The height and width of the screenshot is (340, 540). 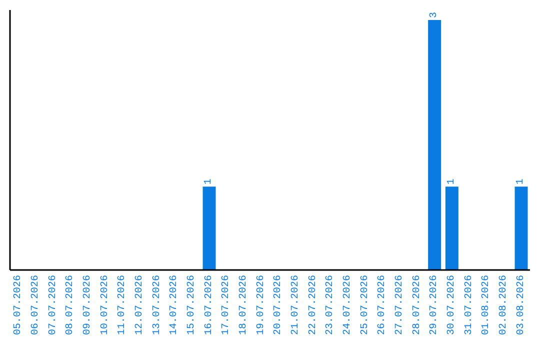 I want to click on x-tick-label: 26.07.2026, so click(x=382, y=305).